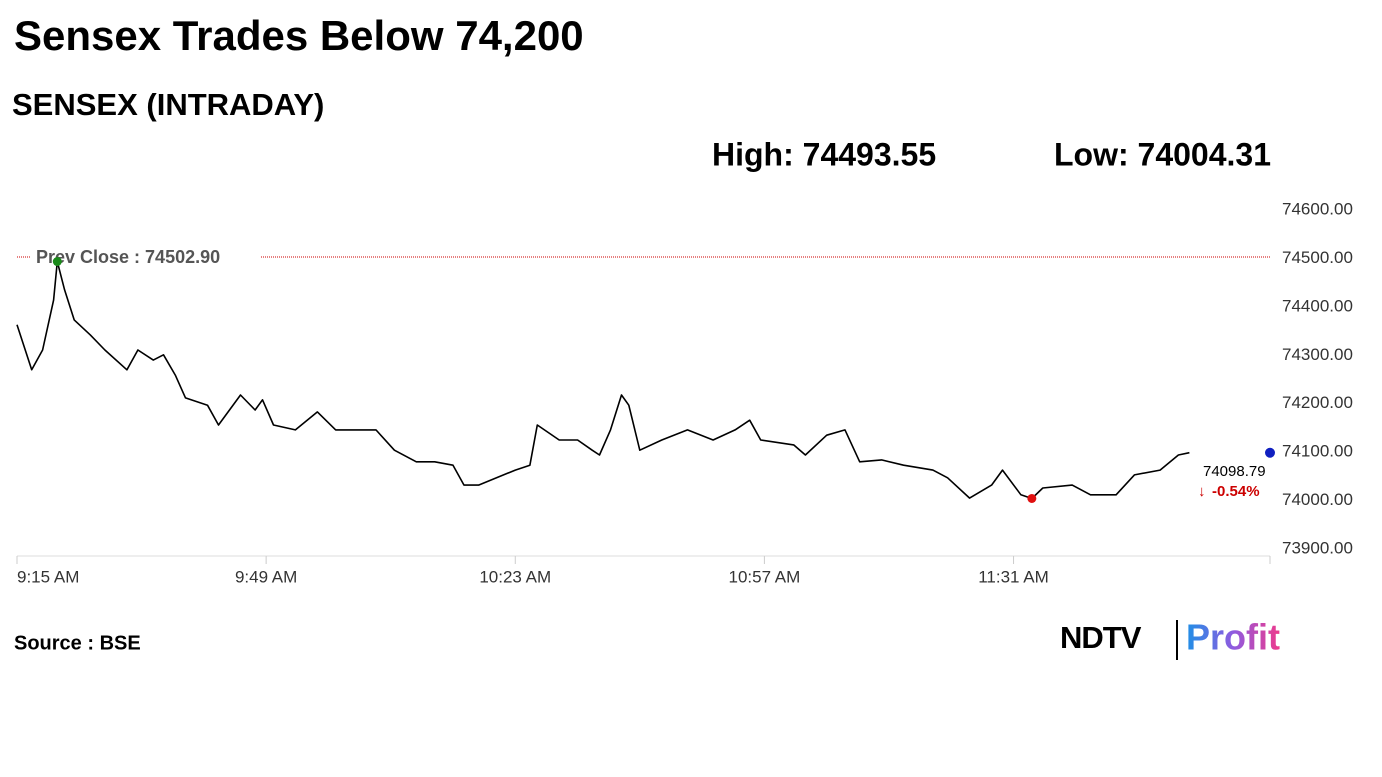  What do you see at coordinates (266, 576) in the screenshot?
I see `x-tick-label: 9:49 AM` at bounding box center [266, 576].